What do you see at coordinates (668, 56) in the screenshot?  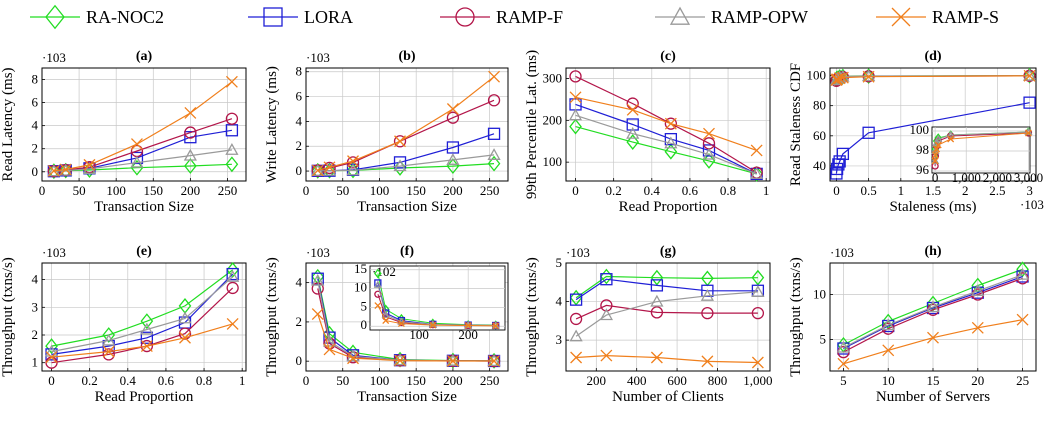 I see `panel-title: (c)` at bounding box center [668, 56].